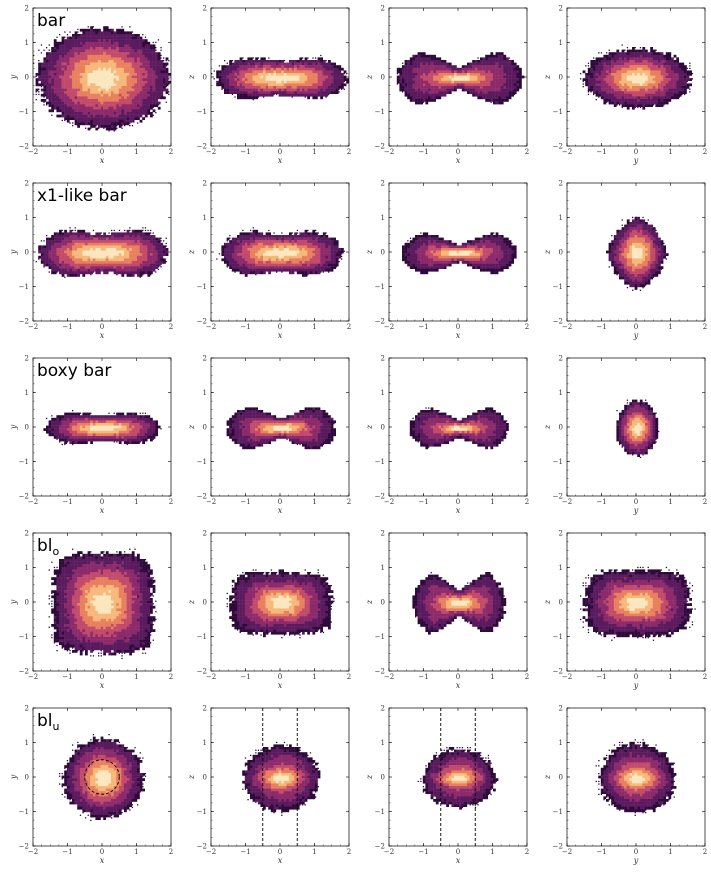 The width and height of the screenshot is (711, 882). I want to click on panel-r4-c2: −2−2 −1 −1 0 0 1 1 2 2 x z, so click(269, 610).